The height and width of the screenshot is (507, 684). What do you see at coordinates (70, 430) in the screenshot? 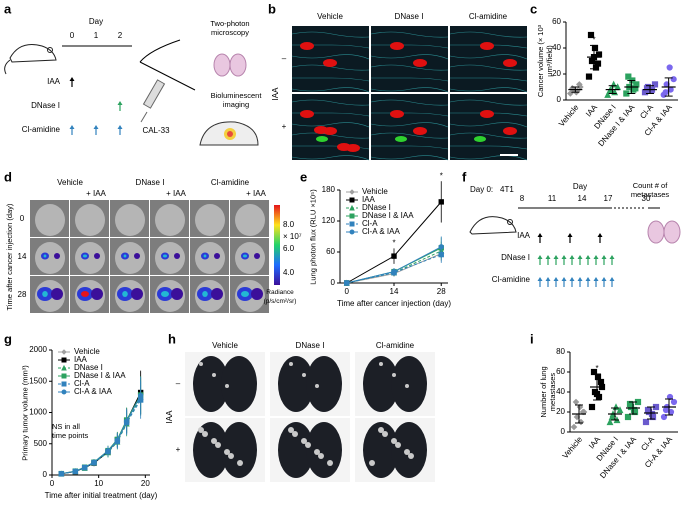
I see `annotation: NS in all time points` at bounding box center [70, 430].